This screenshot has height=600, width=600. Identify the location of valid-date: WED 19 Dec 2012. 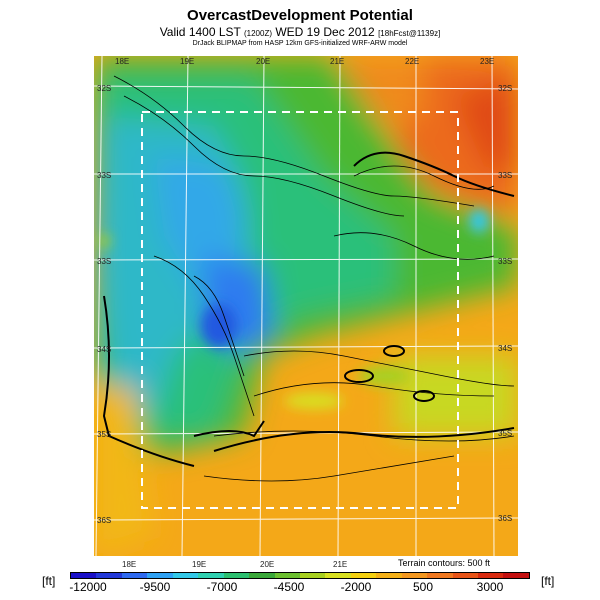
(325, 32).